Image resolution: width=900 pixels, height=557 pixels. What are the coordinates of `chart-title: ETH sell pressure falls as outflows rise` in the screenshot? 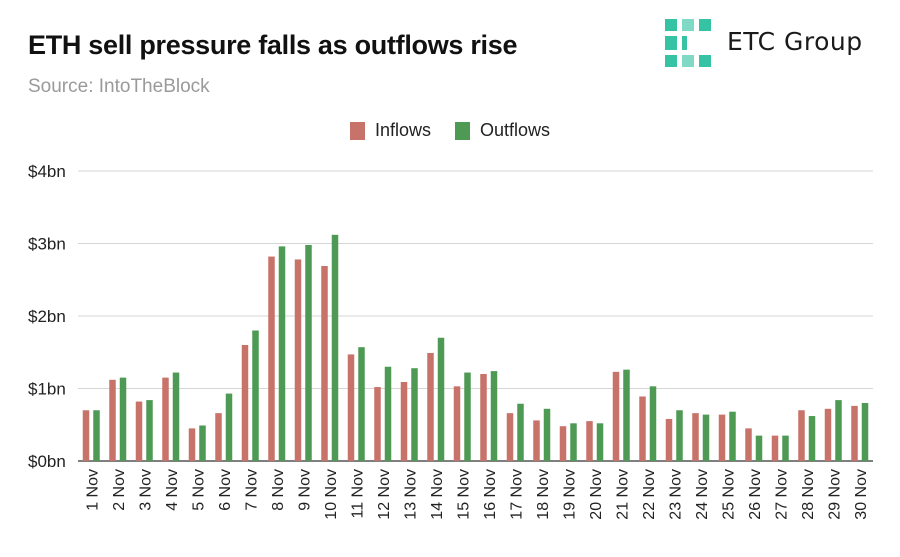 It's located at (273, 45).